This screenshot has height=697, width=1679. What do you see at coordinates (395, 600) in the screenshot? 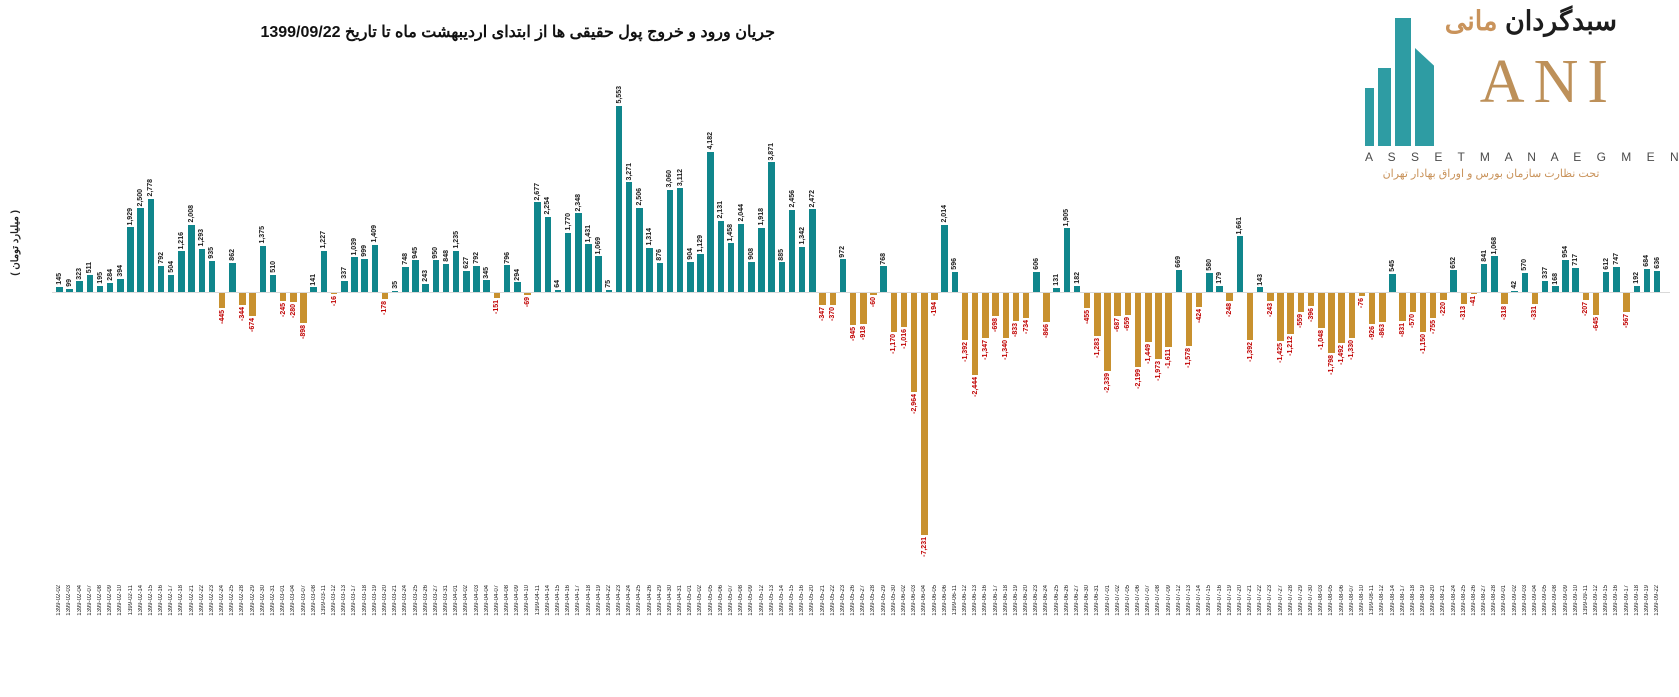
I see `x-tick-label: 1399-03-21` at bounding box center [395, 600].